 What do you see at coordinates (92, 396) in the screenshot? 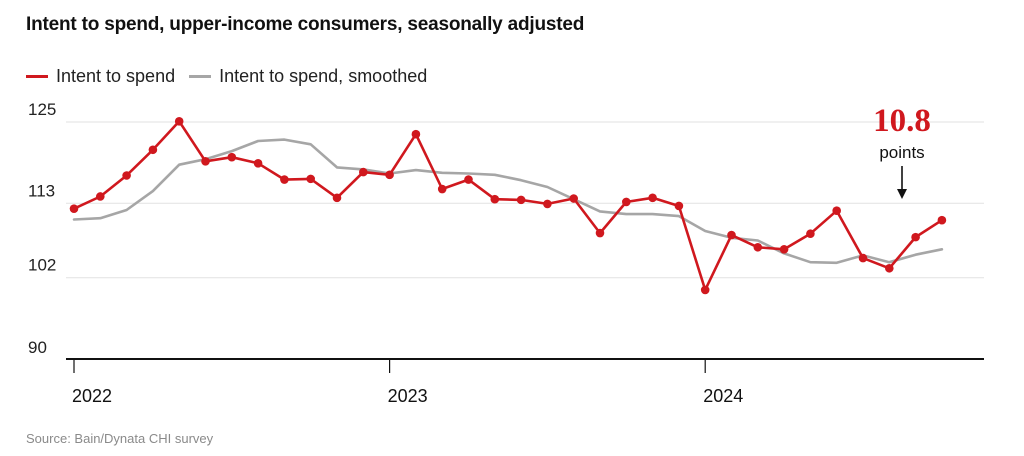
I see `x-tick-label: 2022` at bounding box center [92, 396].